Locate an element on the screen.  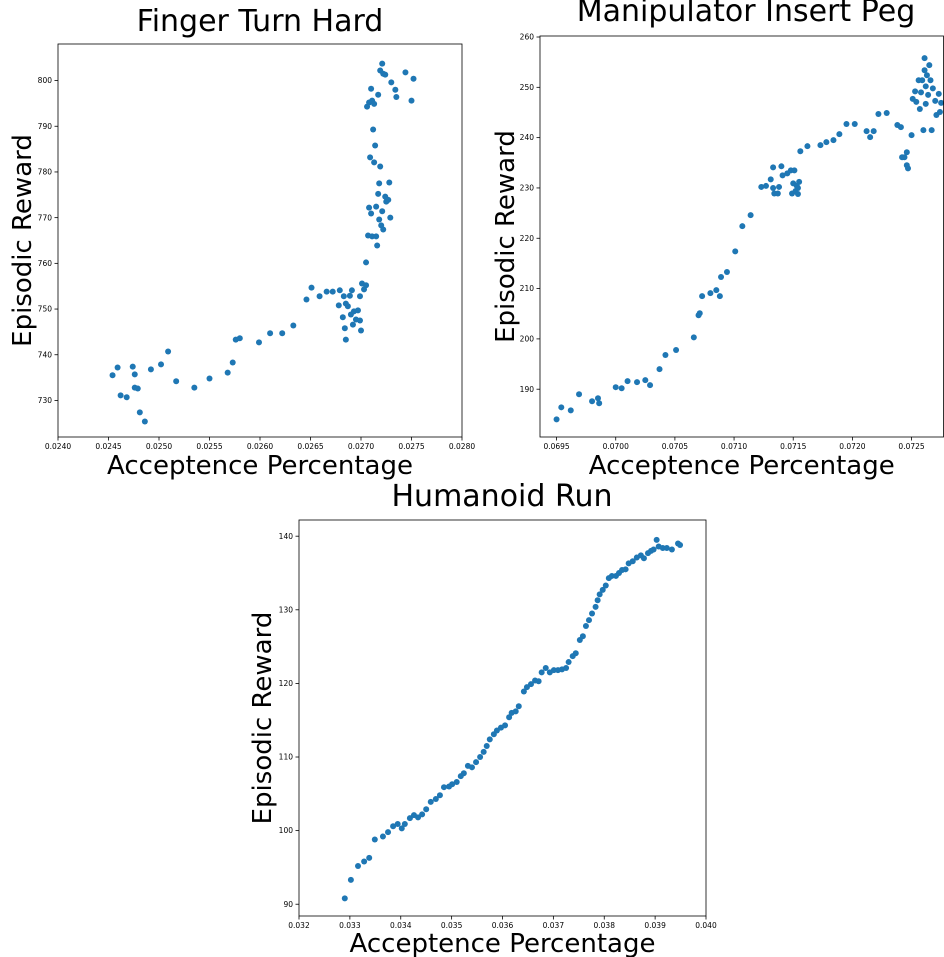
x-tick-label: 0.035 is located at coordinates (452, 925).